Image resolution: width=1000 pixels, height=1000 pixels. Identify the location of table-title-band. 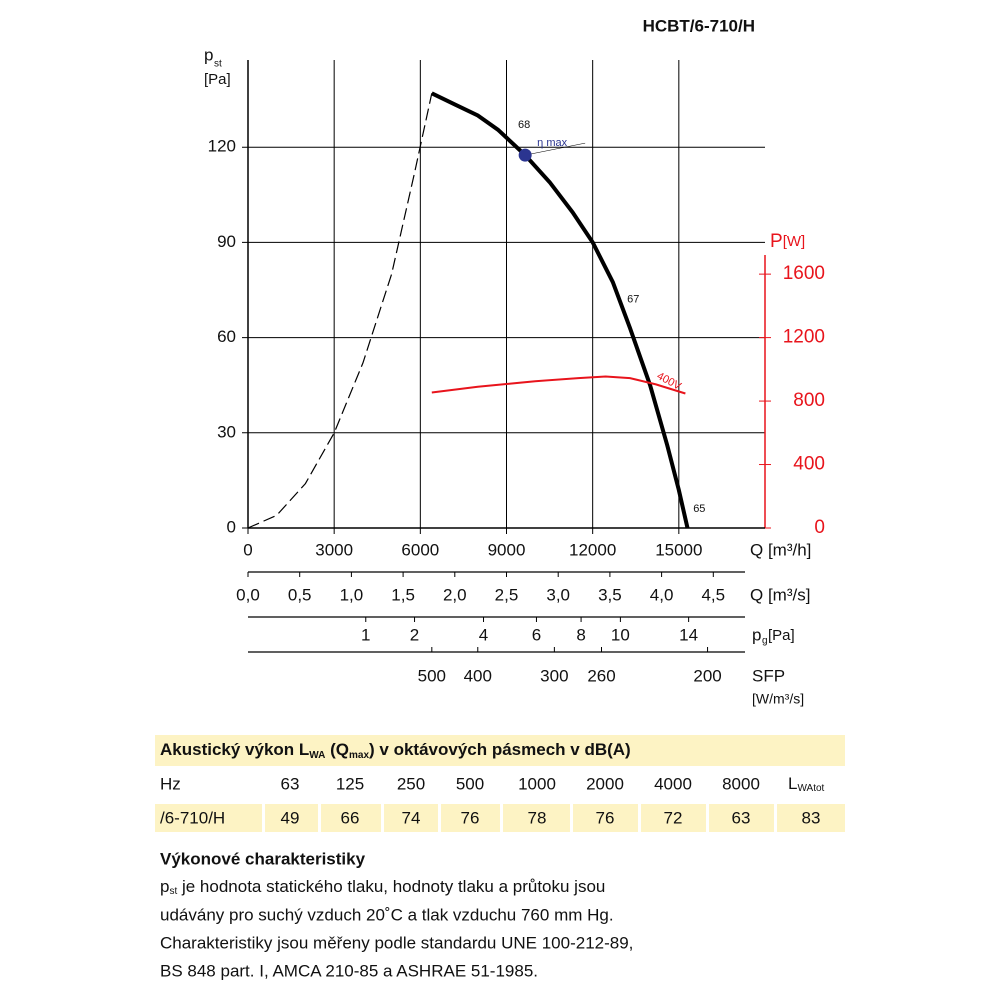
(500, 750).